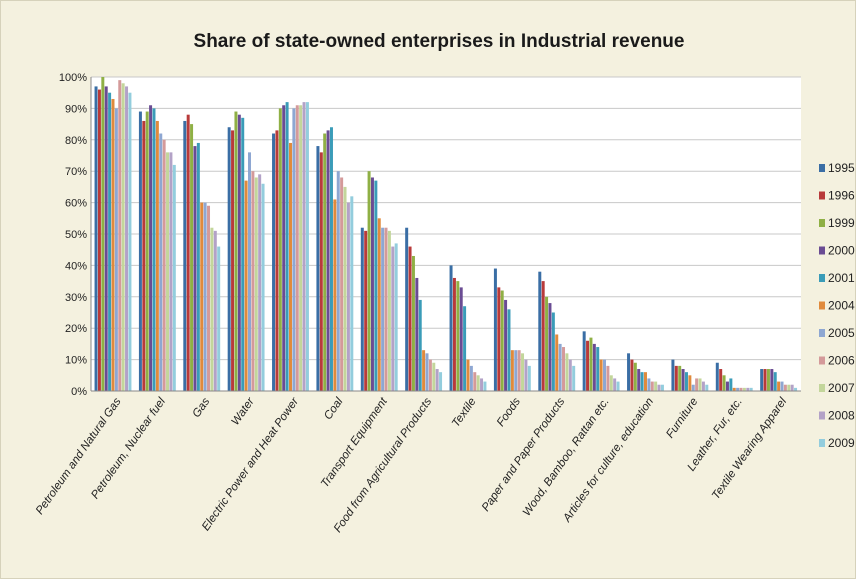 This screenshot has width=856, height=580. What do you see at coordinates (79, 392) in the screenshot?
I see `y-tick-label: 0%` at bounding box center [79, 392].